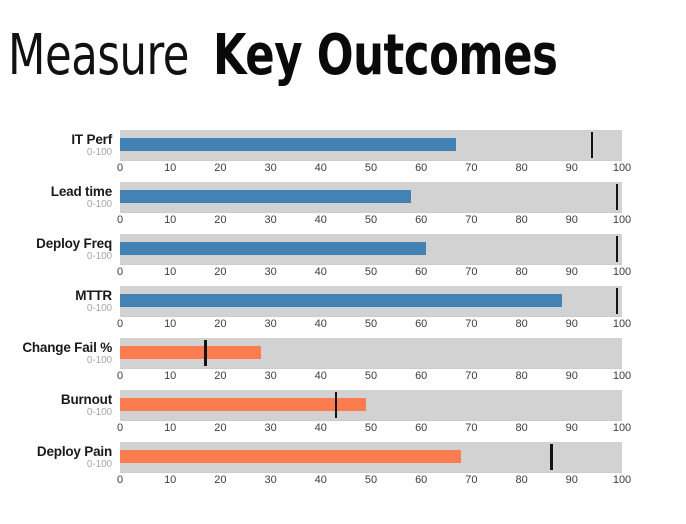  I want to click on bullet-row-label-block: Burnout 0-100, so click(58, 405).